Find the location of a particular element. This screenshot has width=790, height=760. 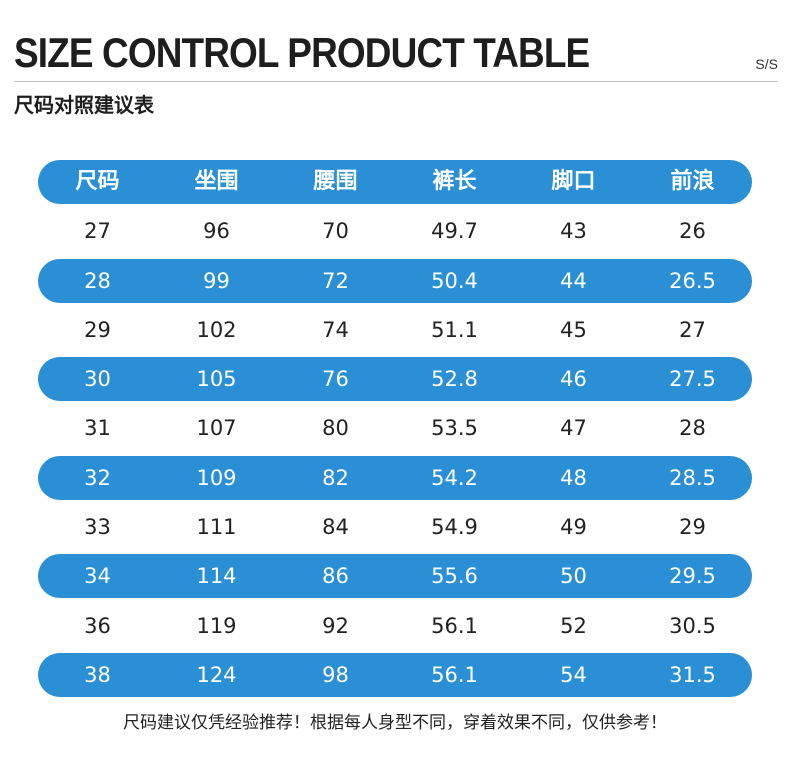

column-header-waist: 腰围 is located at coordinates (335, 181).